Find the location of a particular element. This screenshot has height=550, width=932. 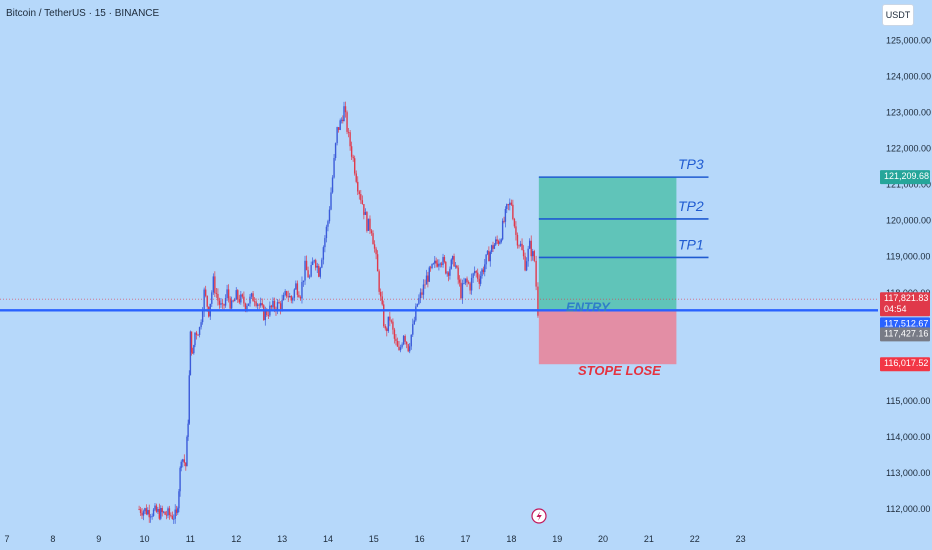

price-tick-label: 115,000.00 is located at coordinates (908, 401).